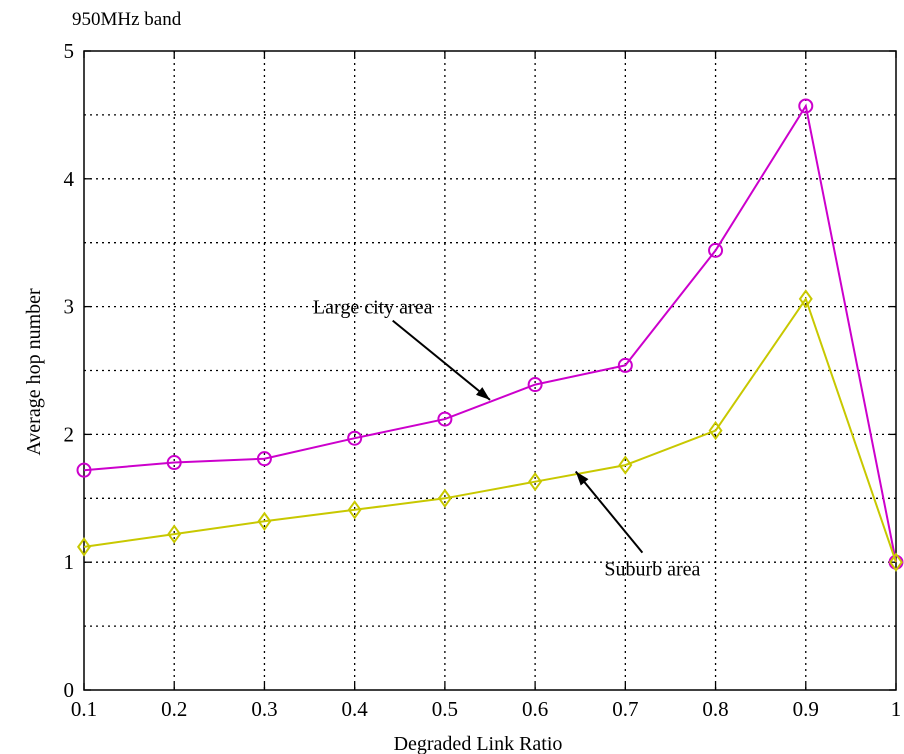 The image size is (904, 754). What do you see at coordinates (445, 709) in the screenshot?
I see `x-tick-label: 0.5` at bounding box center [445, 709].